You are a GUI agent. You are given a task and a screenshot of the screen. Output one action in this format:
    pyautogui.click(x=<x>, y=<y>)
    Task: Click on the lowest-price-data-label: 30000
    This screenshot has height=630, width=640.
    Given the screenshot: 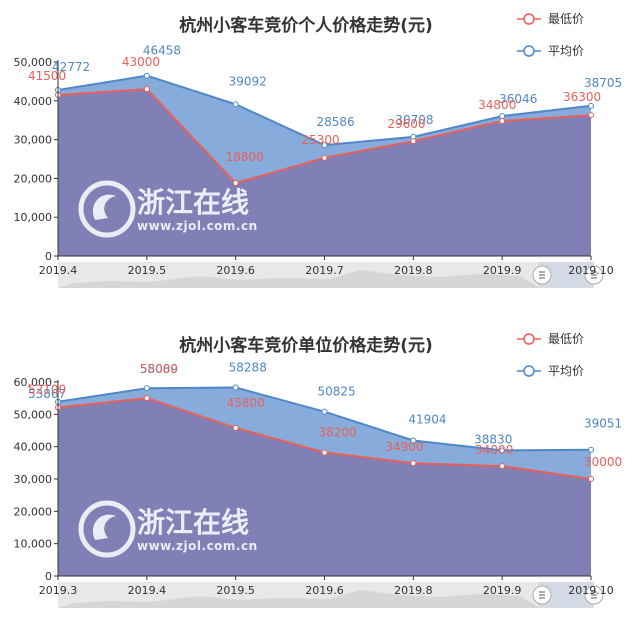 What is the action you would take?
    pyautogui.click(x=603, y=462)
    